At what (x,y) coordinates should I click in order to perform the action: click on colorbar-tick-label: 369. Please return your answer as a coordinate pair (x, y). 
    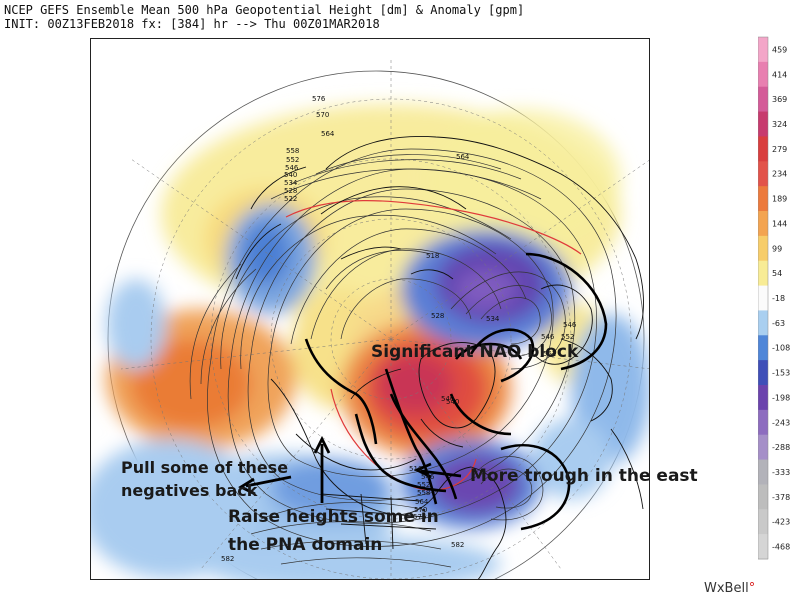
    Looking at the image, I should click on (779, 99).